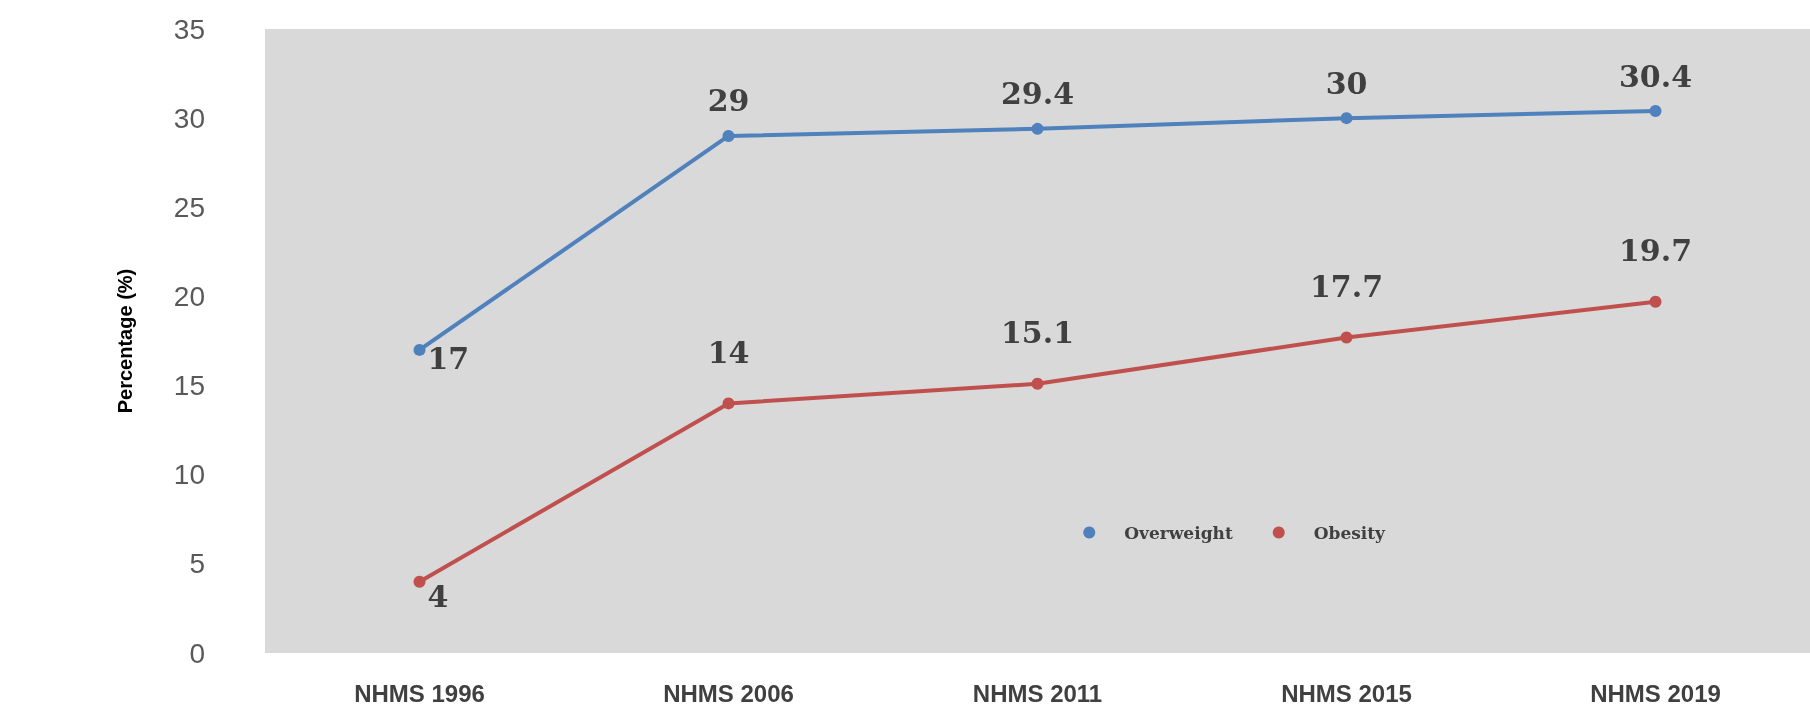 This screenshot has height=716, width=1810. I want to click on y-tick-label: 0, so click(197, 653).